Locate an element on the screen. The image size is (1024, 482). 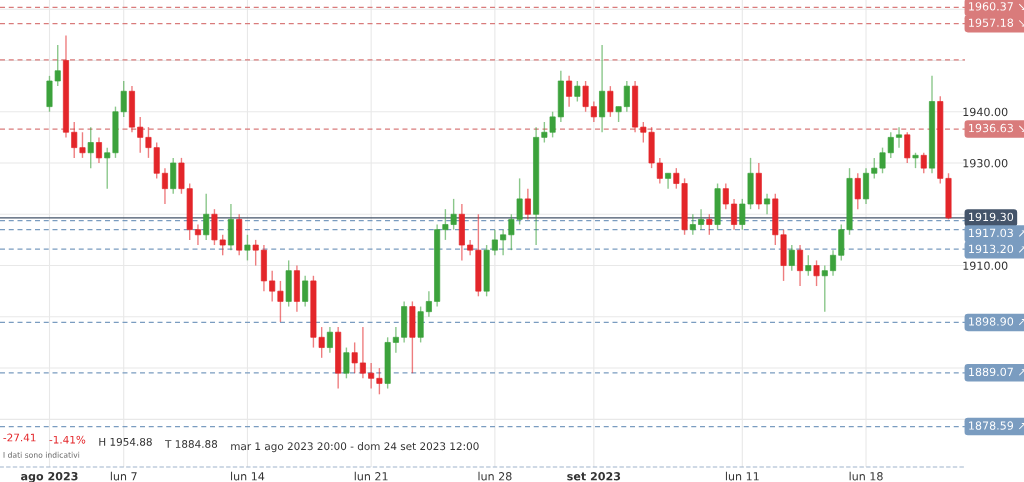
annotation: H 1954.88 is located at coordinates (125, 441).